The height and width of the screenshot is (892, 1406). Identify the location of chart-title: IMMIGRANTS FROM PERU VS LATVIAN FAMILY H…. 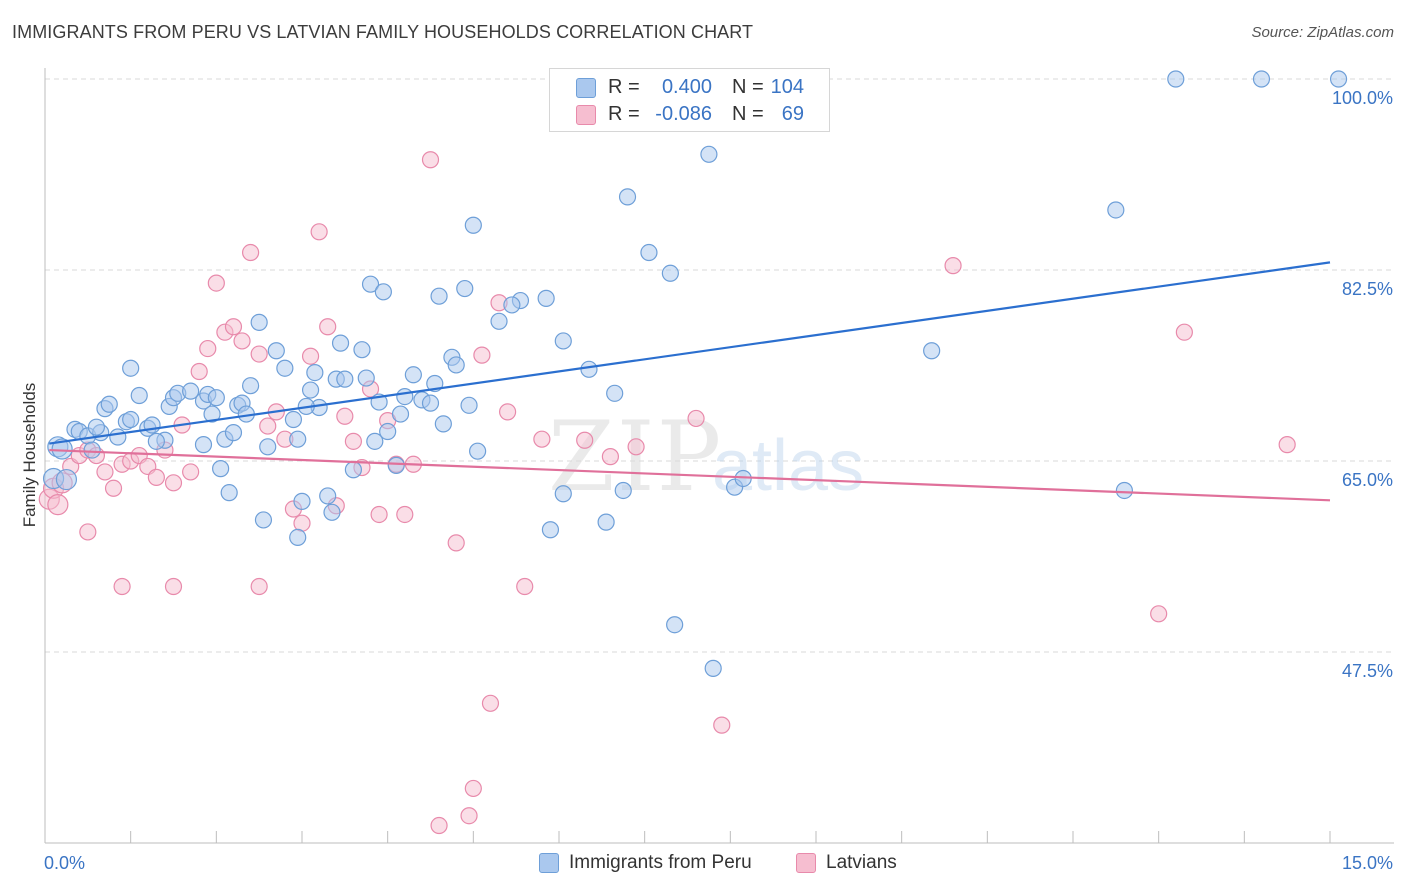
(383, 32).